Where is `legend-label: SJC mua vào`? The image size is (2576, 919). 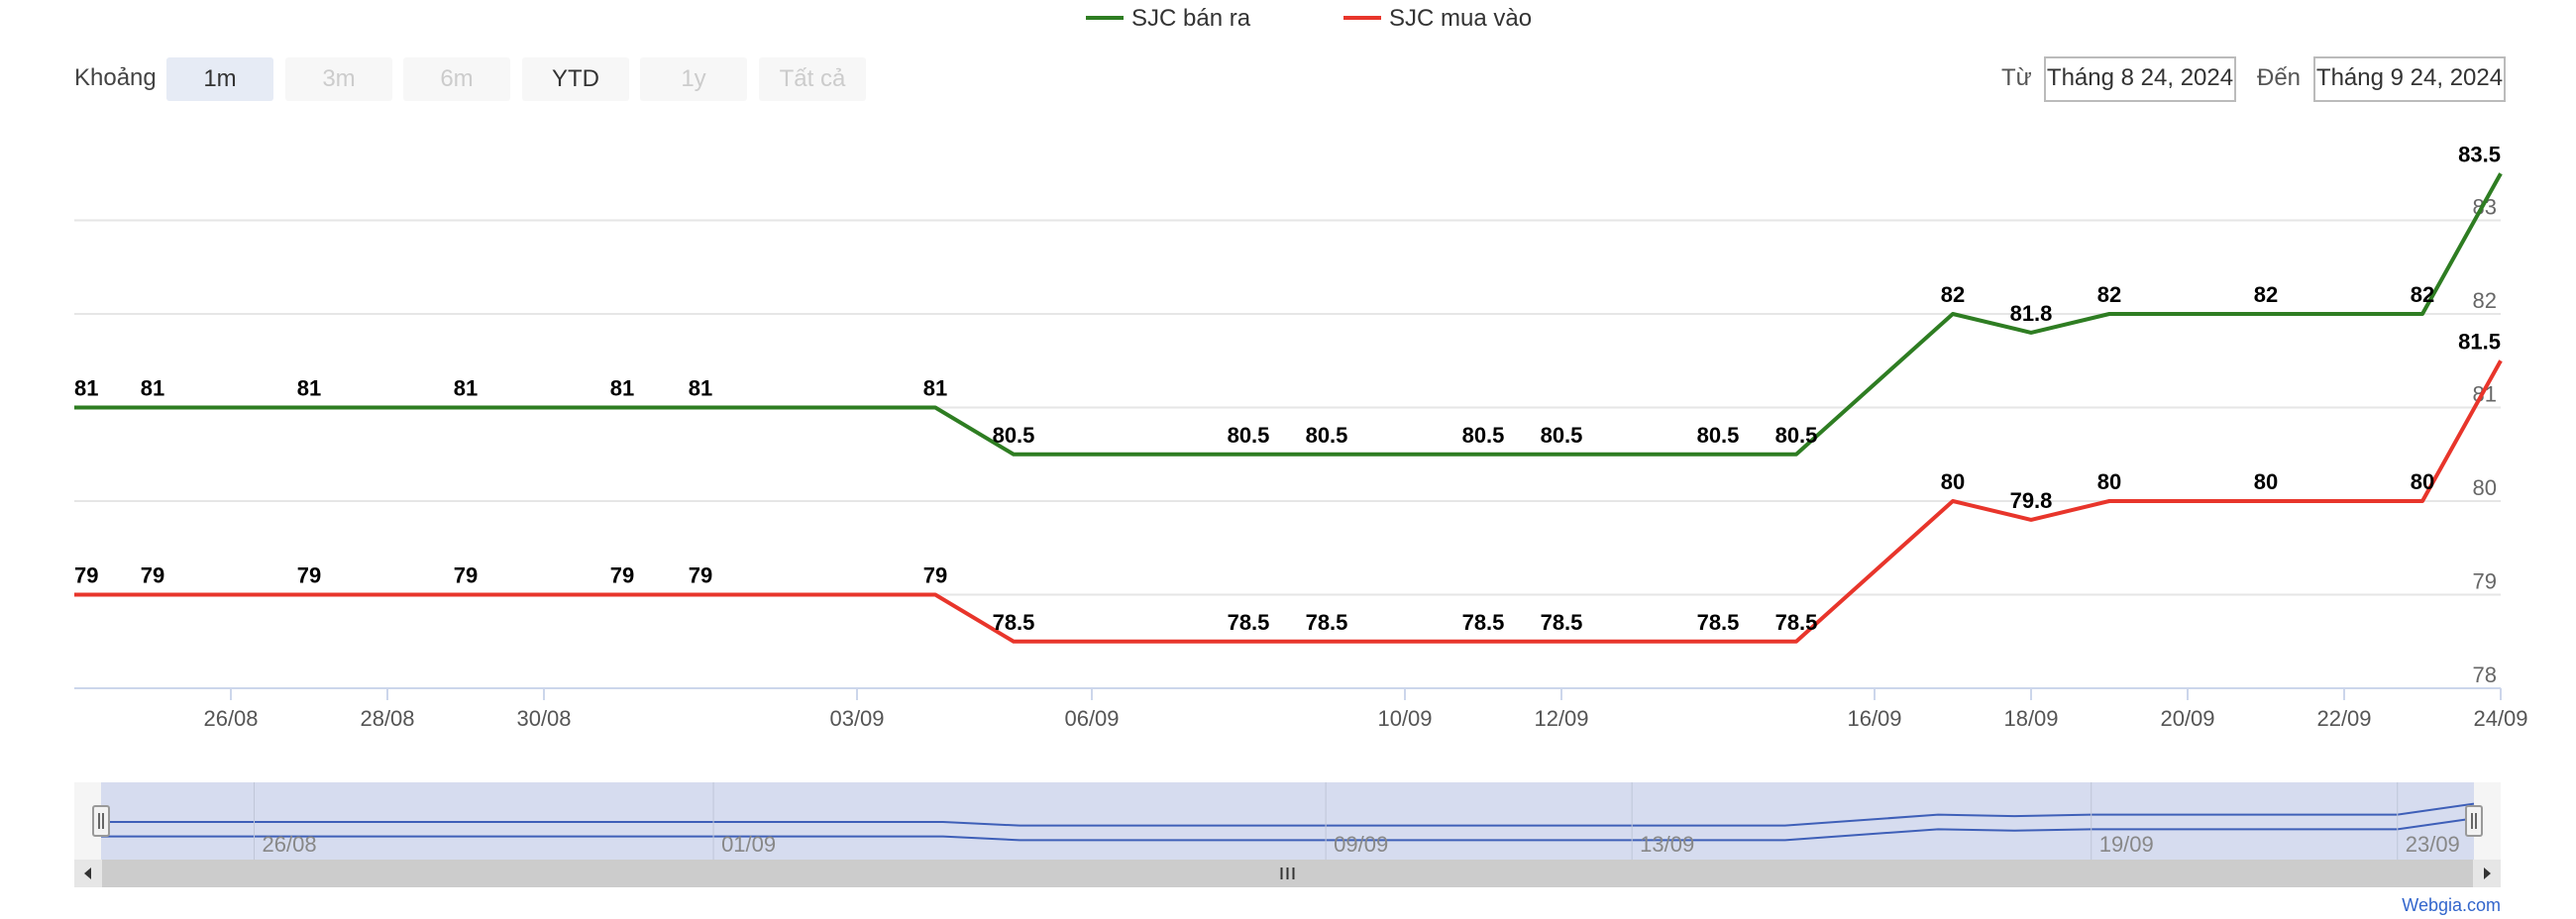 legend-label: SJC mua vào is located at coordinates (1460, 18).